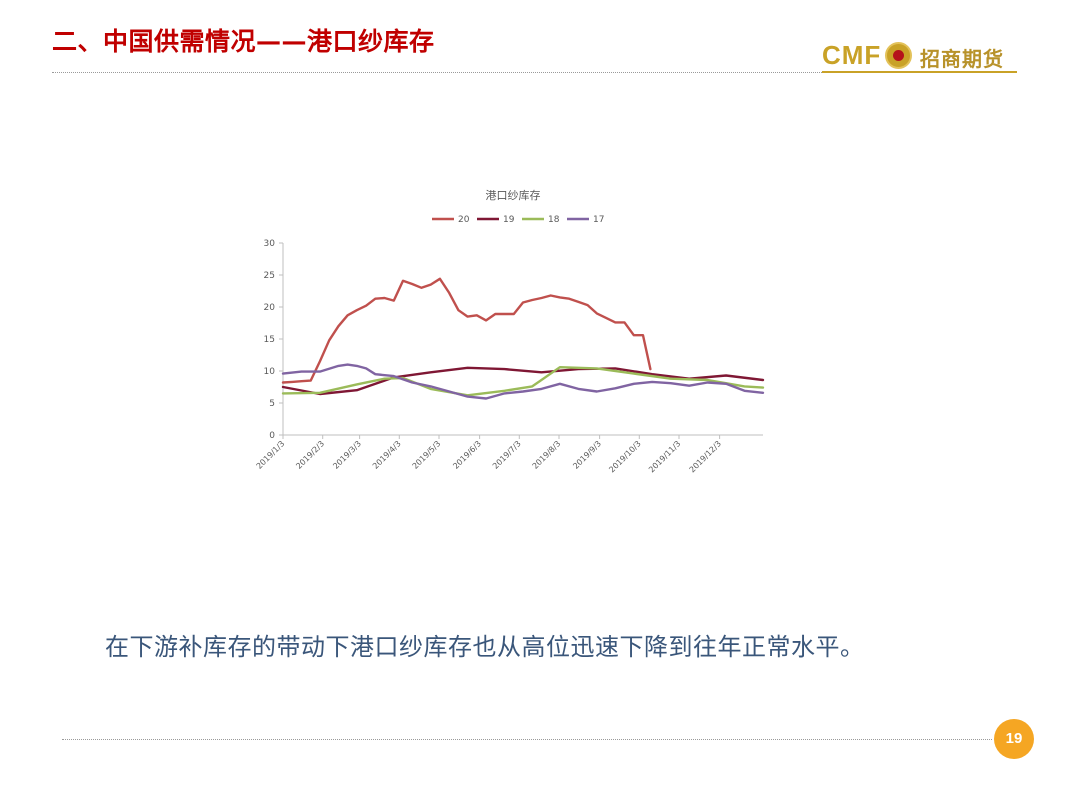 This screenshot has width=1080, height=786. I want to click on chart-title: 港口纱库存, so click(513, 195).